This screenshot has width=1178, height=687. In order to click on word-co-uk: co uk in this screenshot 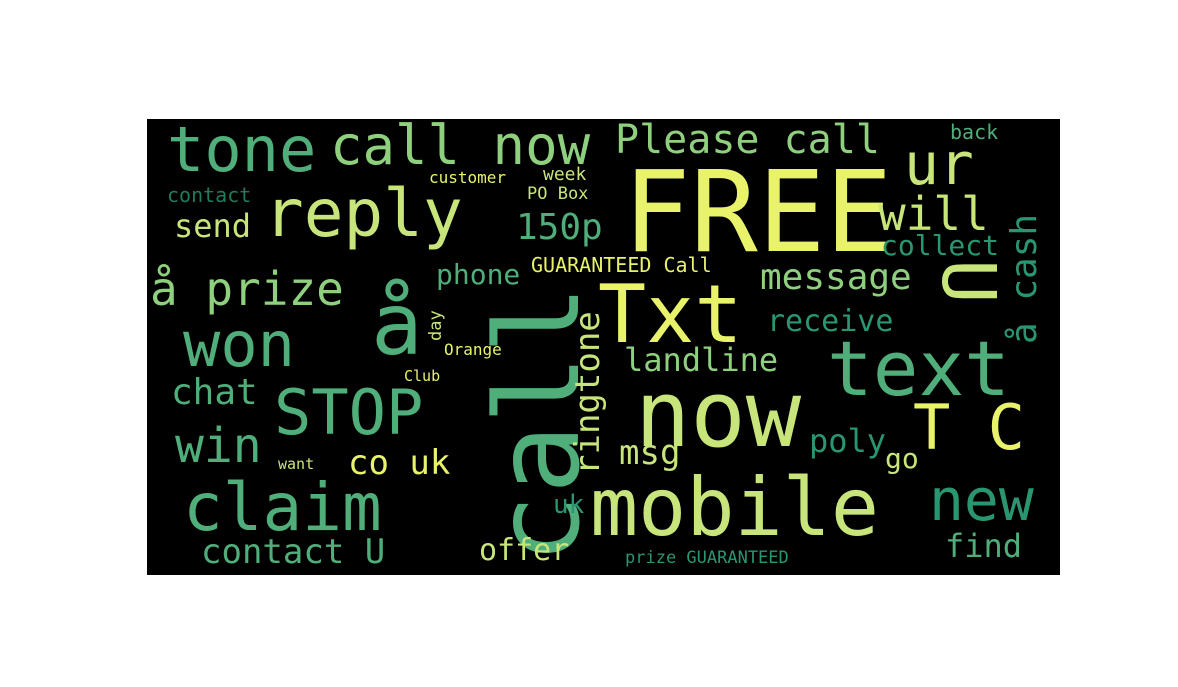, I will do `click(399, 463)`.